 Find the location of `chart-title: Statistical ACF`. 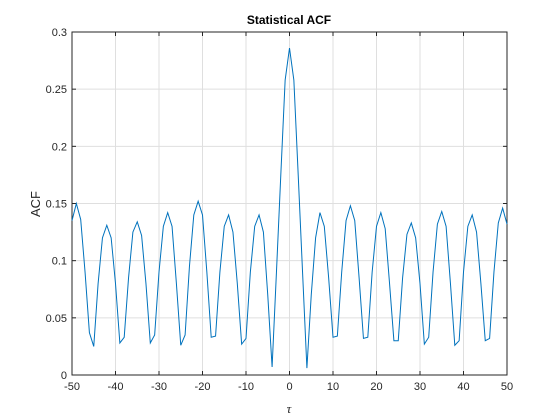

chart-title: Statistical ACF is located at coordinates (289, 20).